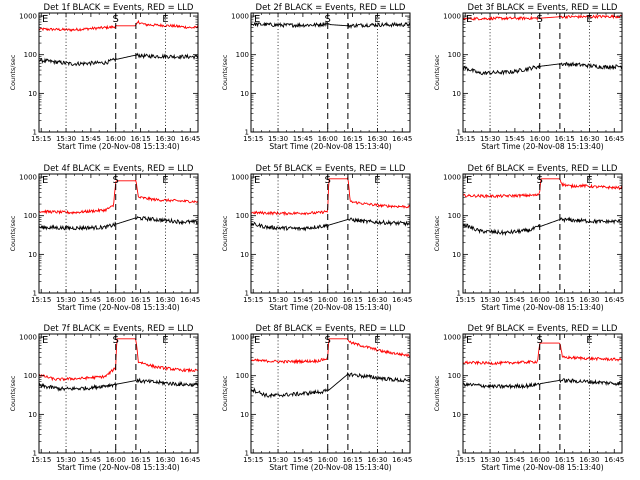 The height and width of the screenshot is (480, 640). What do you see at coordinates (119, 329) in the screenshot?
I see `panel-title: Det 7f BLACK = Events, RED = LLD` at bounding box center [119, 329].